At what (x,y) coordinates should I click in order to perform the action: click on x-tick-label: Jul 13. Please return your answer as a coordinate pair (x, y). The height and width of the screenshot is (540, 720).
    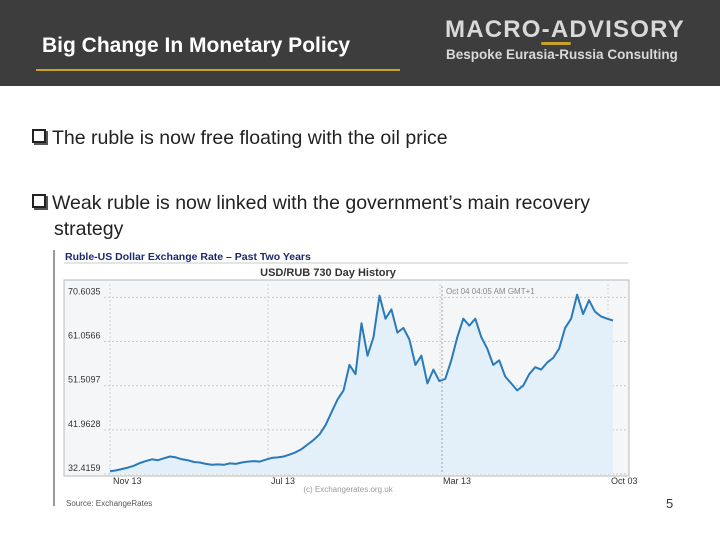
    Looking at the image, I should click on (283, 481).